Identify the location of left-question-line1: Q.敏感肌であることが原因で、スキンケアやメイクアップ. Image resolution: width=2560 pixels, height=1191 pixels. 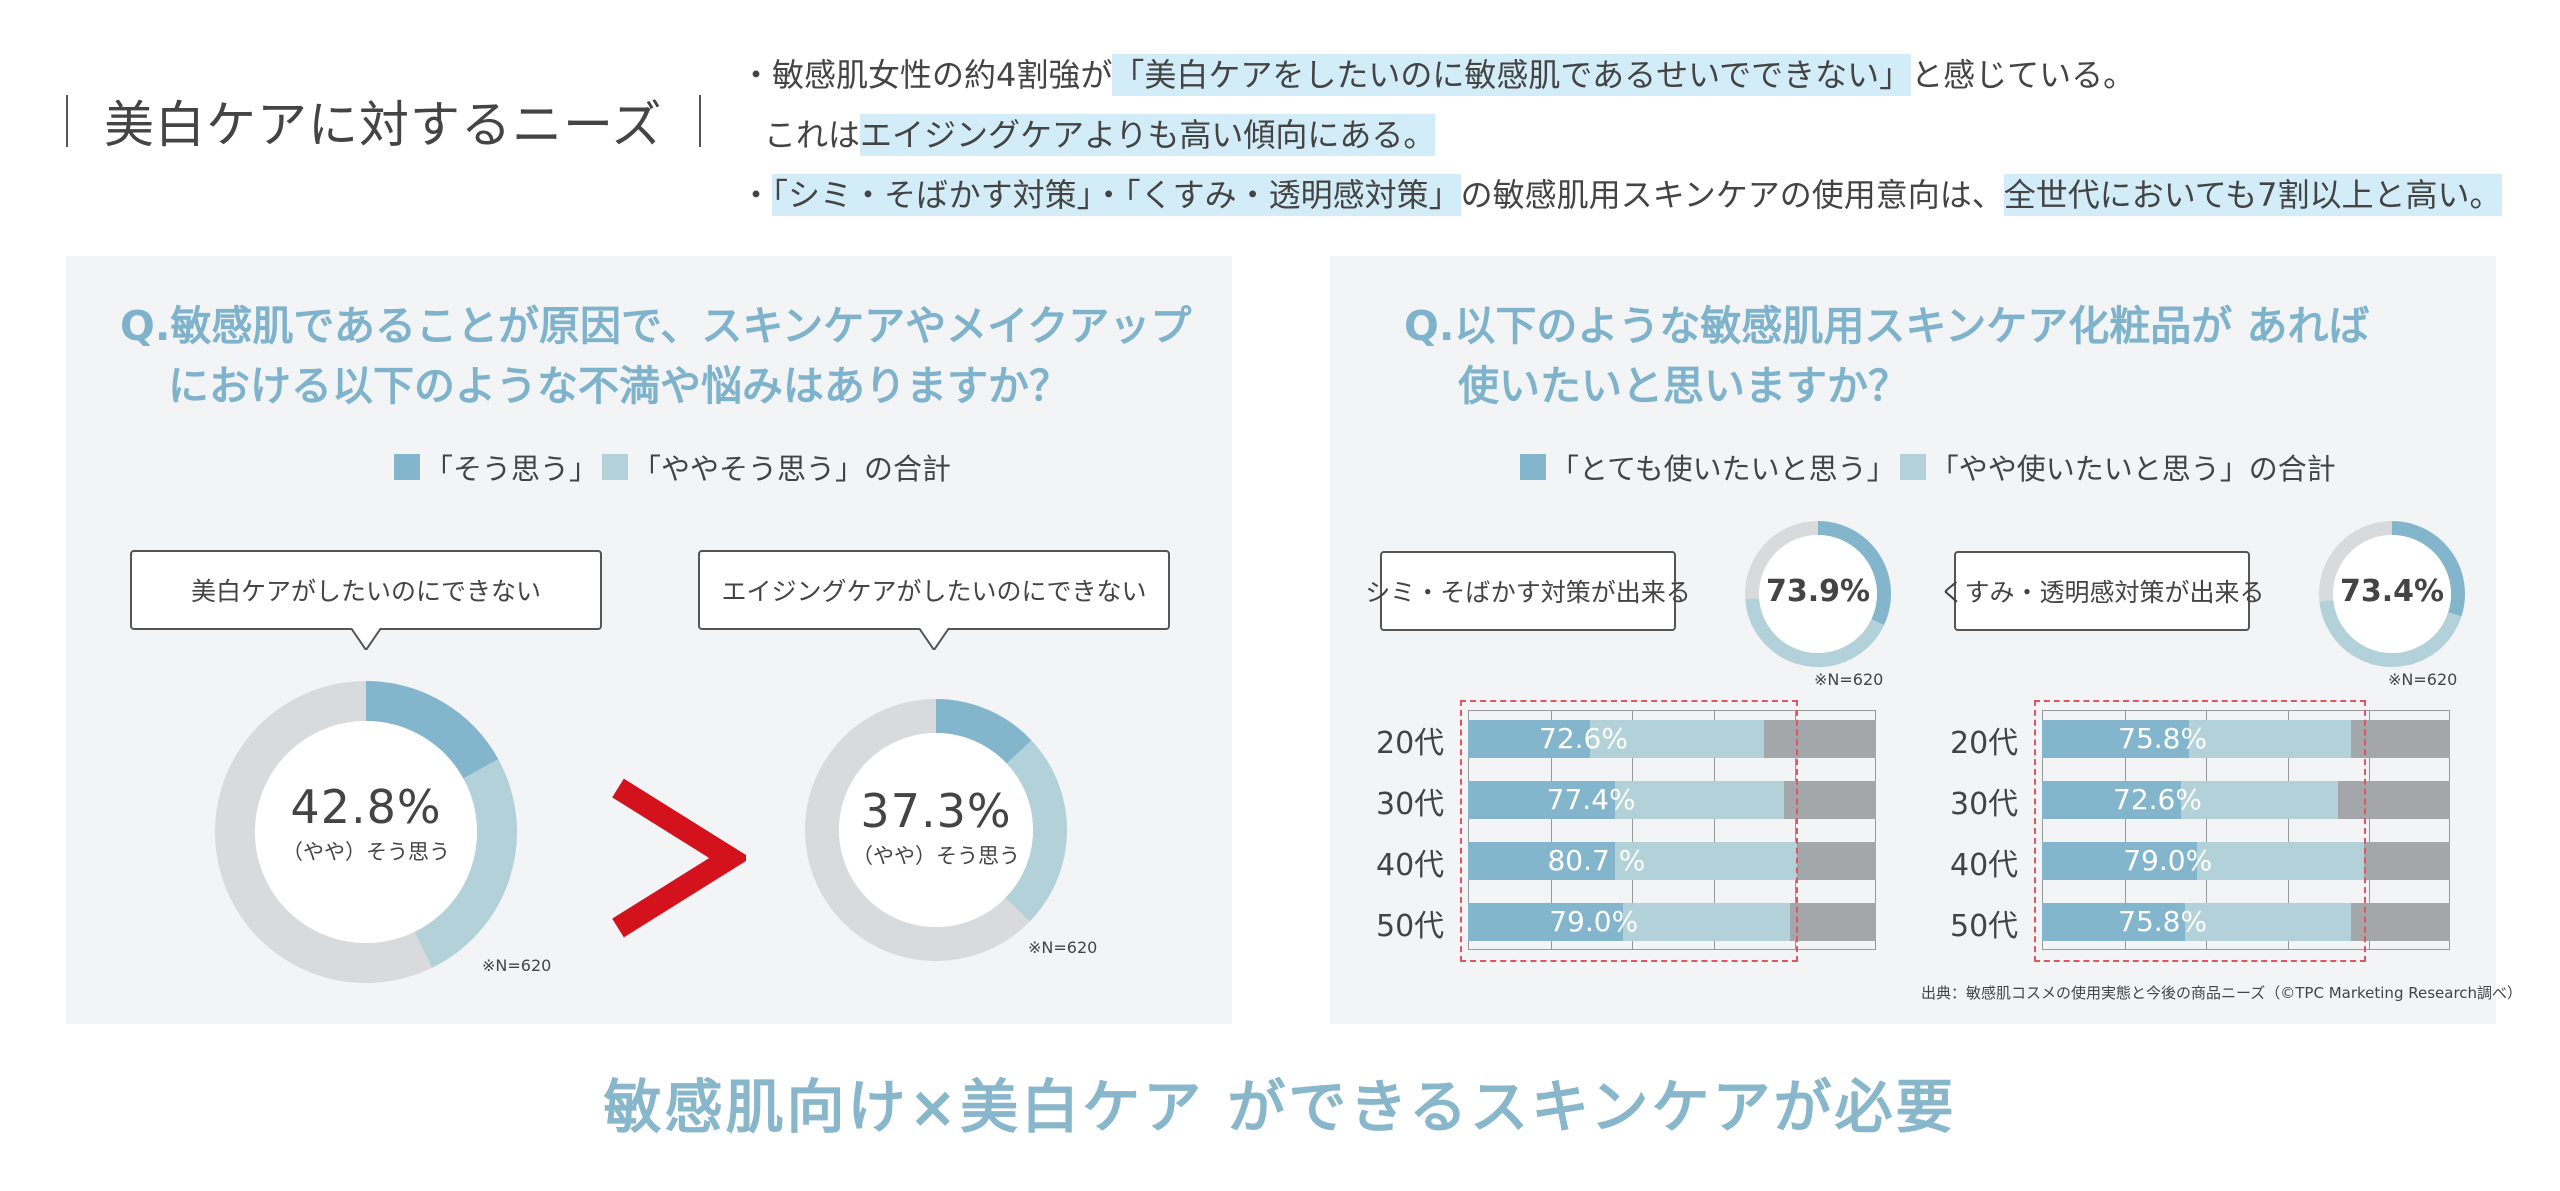
(656, 326).